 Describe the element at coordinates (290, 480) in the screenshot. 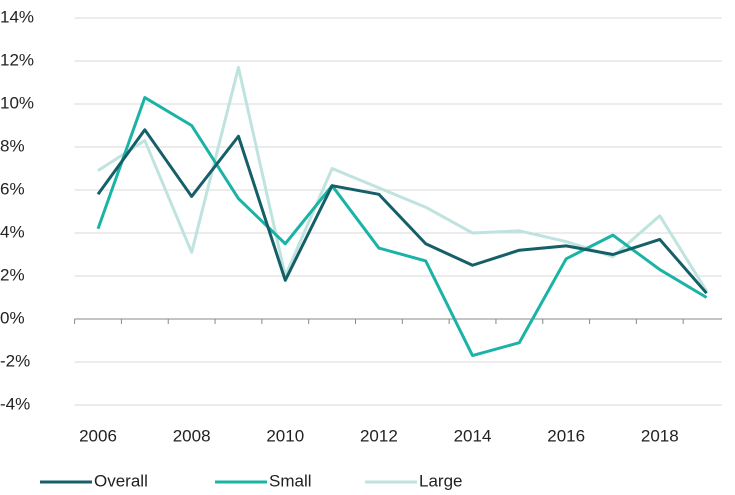

I see `legend-label: Small` at that location.